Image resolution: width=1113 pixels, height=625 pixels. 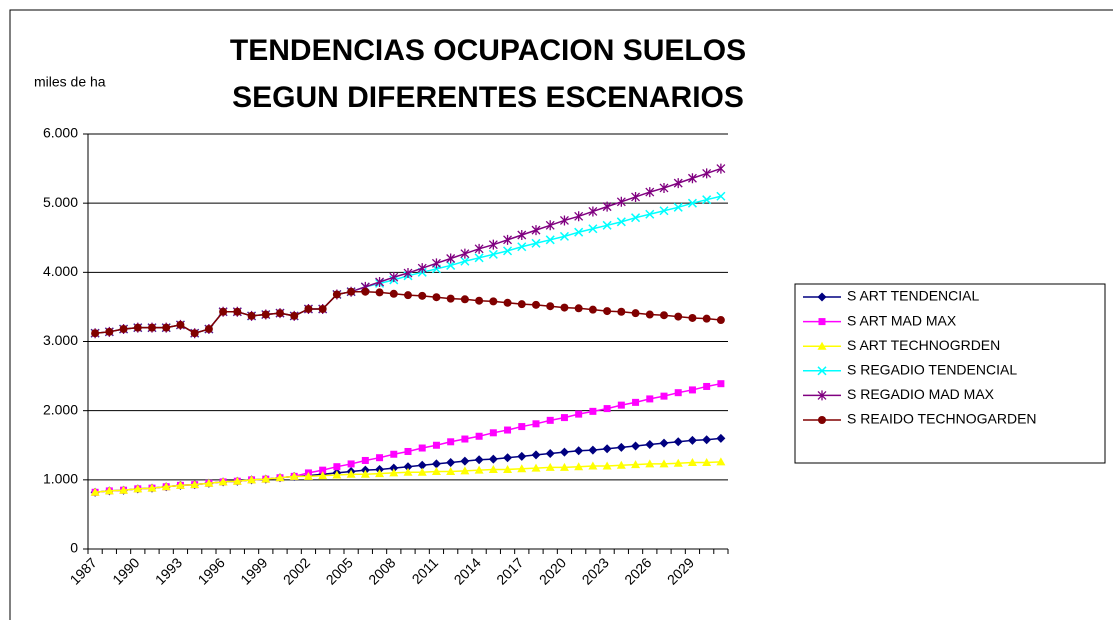 I want to click on legend-label: S ART TENDENCIAL, so click(x=913, y=296).